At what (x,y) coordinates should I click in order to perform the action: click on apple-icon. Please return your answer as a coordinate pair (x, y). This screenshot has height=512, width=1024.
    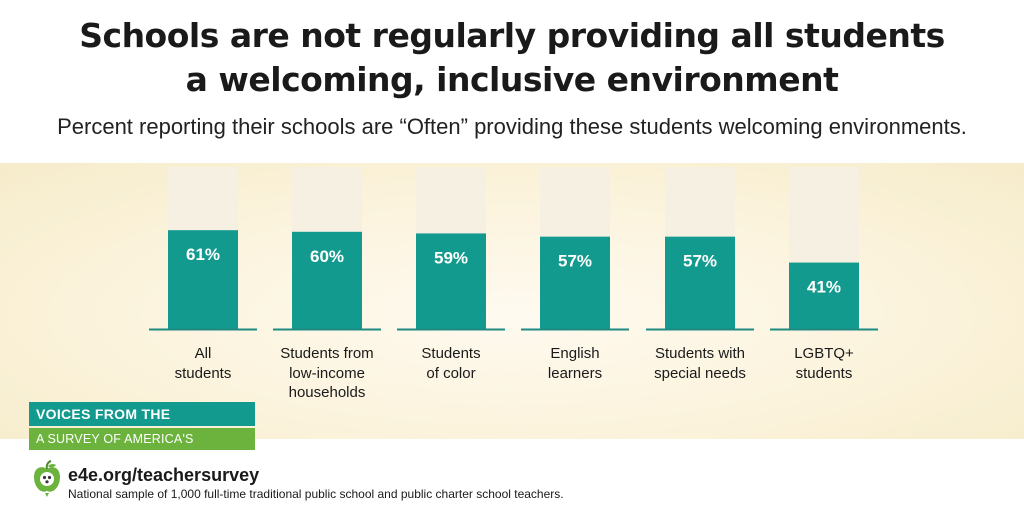
    Looking at the image, I should click on (47, 478).